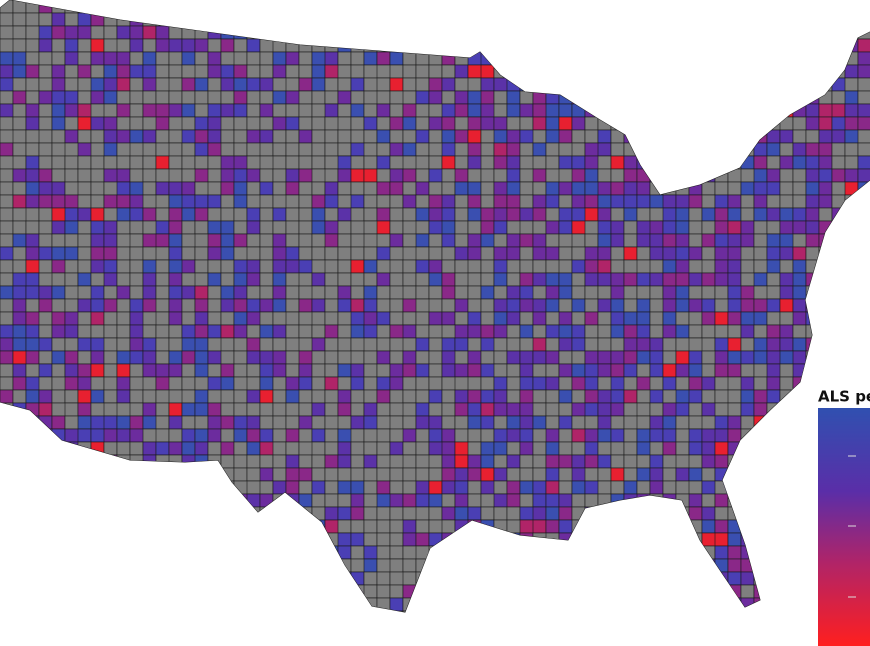 The width and height of the screenshot is (870, 646). I want to click on legend-gradient, so click(844, 527).